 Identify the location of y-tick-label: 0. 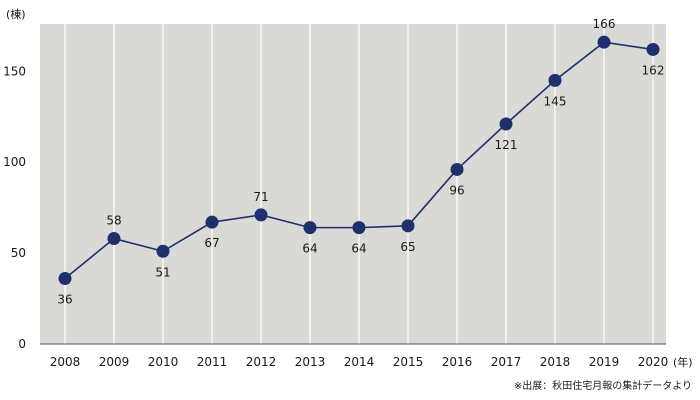
(22, 344).